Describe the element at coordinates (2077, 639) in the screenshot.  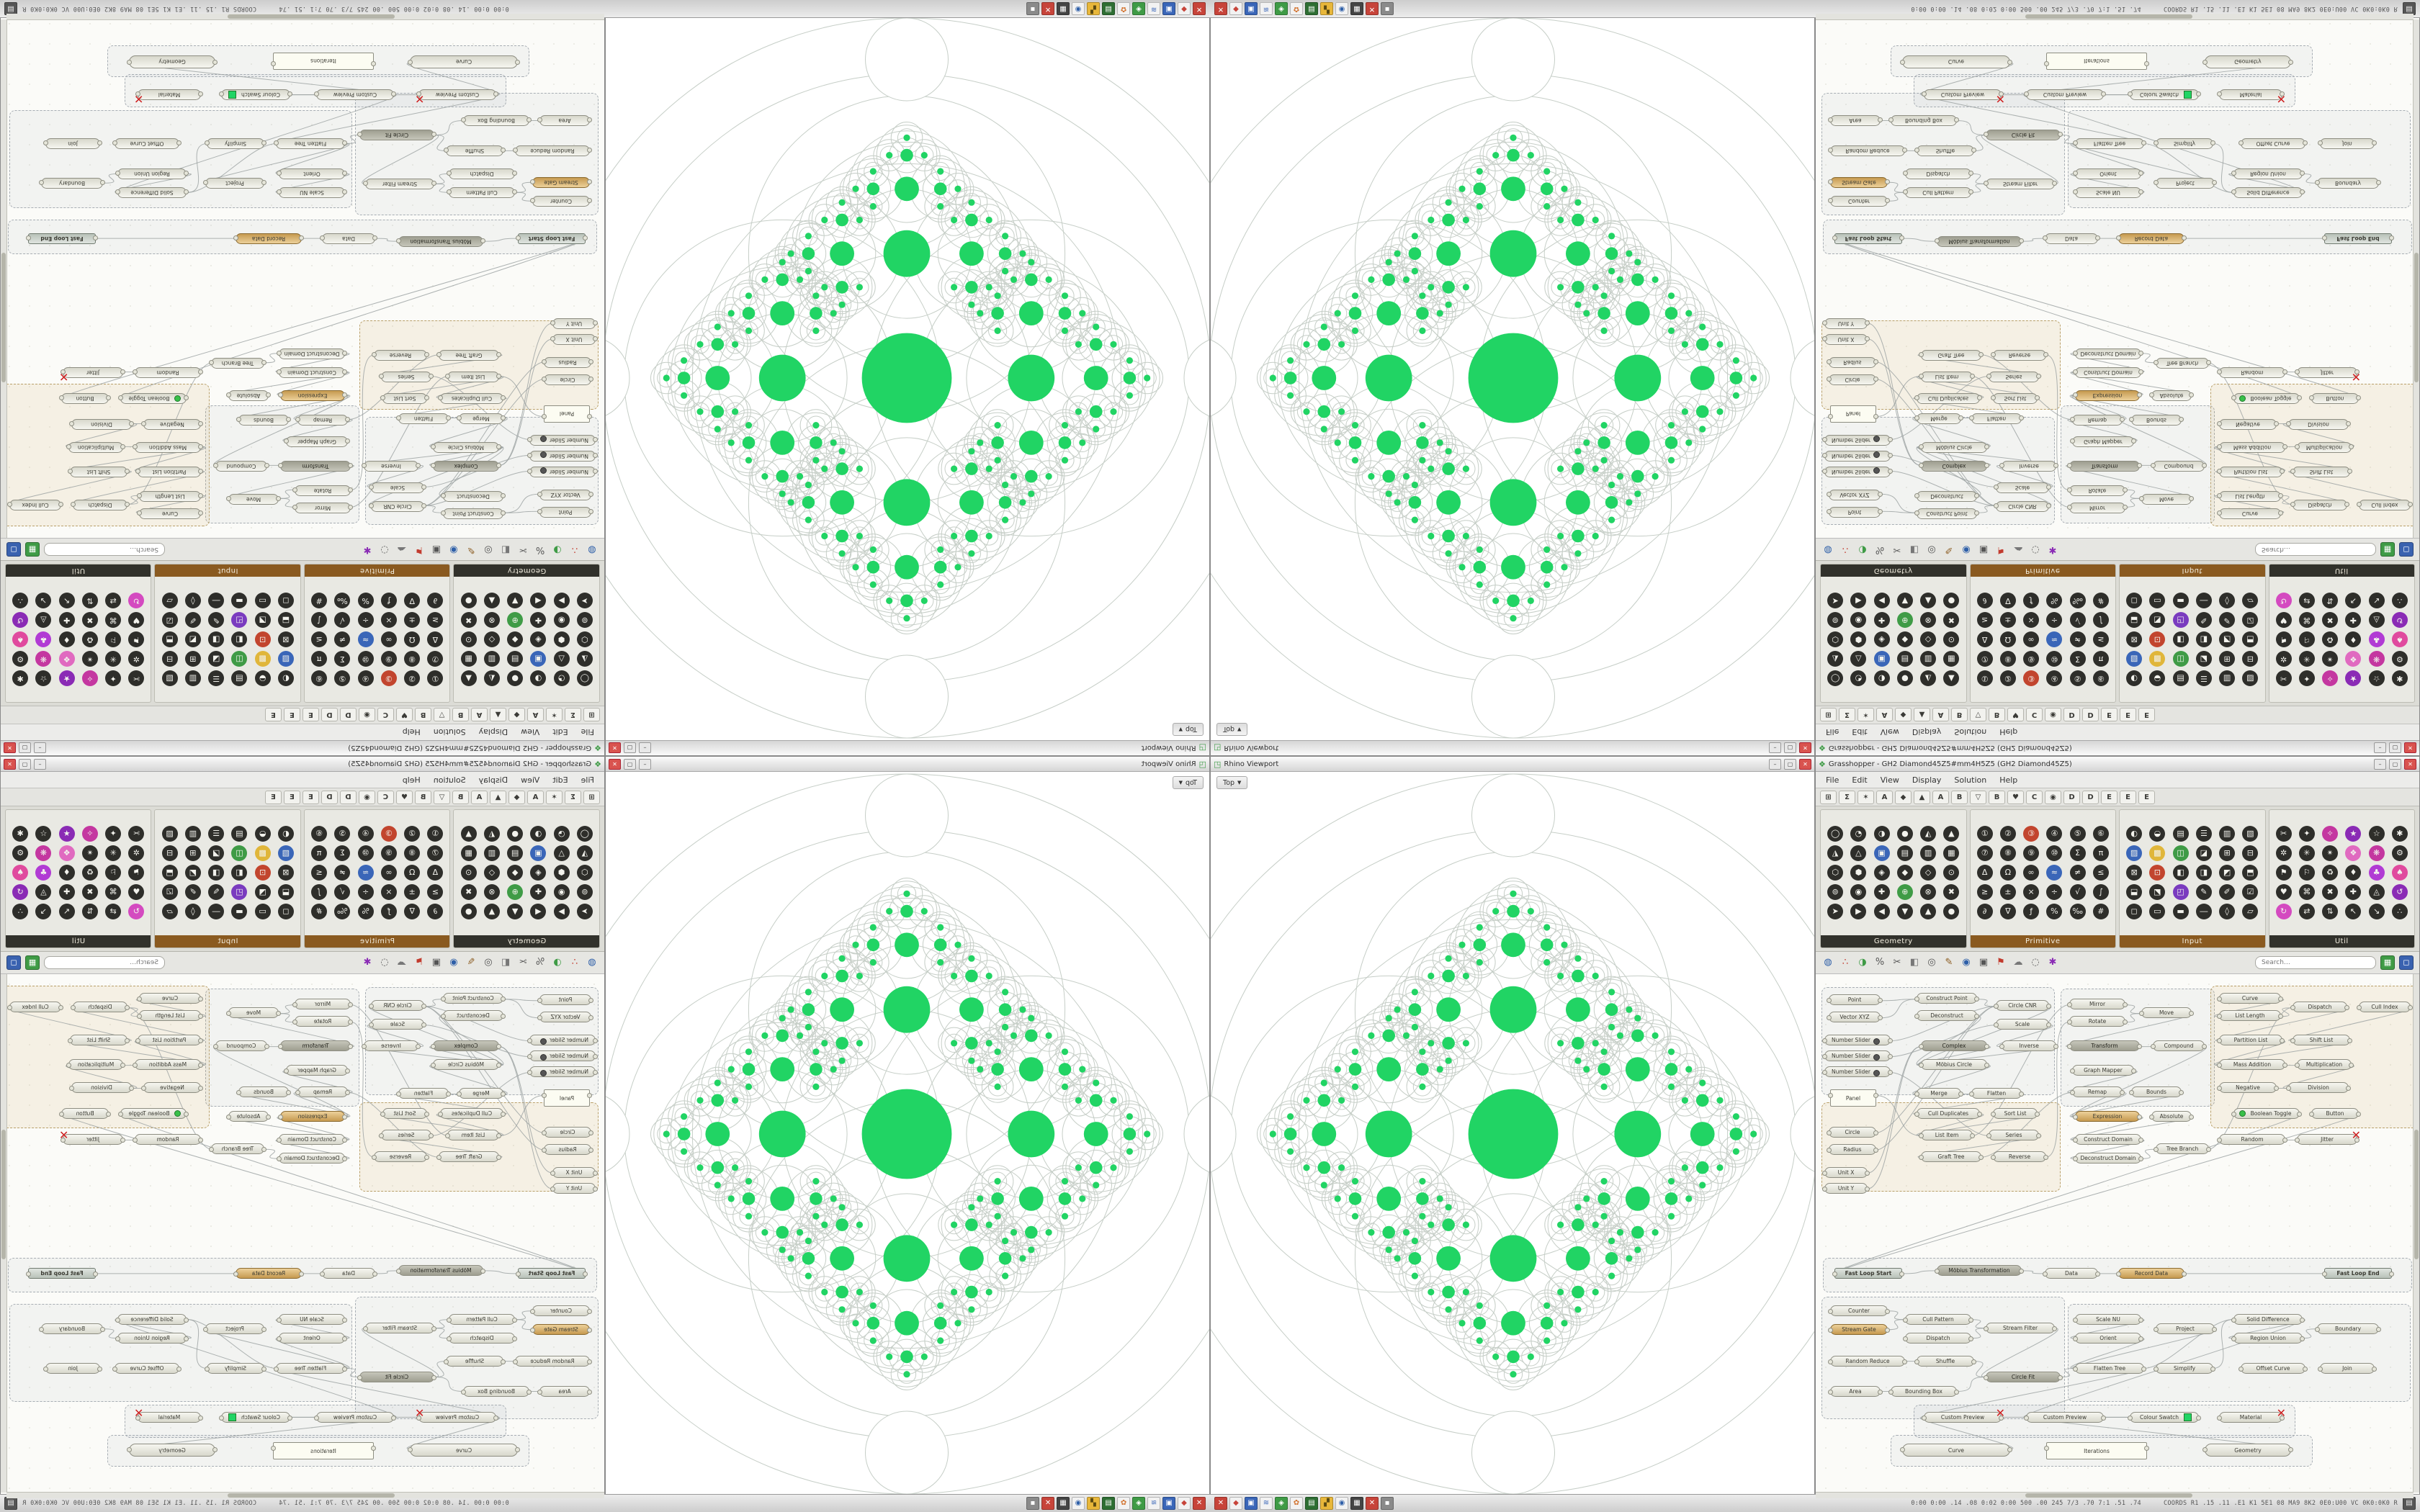
I see `component-icon-primitive-16: ≠` at that location.